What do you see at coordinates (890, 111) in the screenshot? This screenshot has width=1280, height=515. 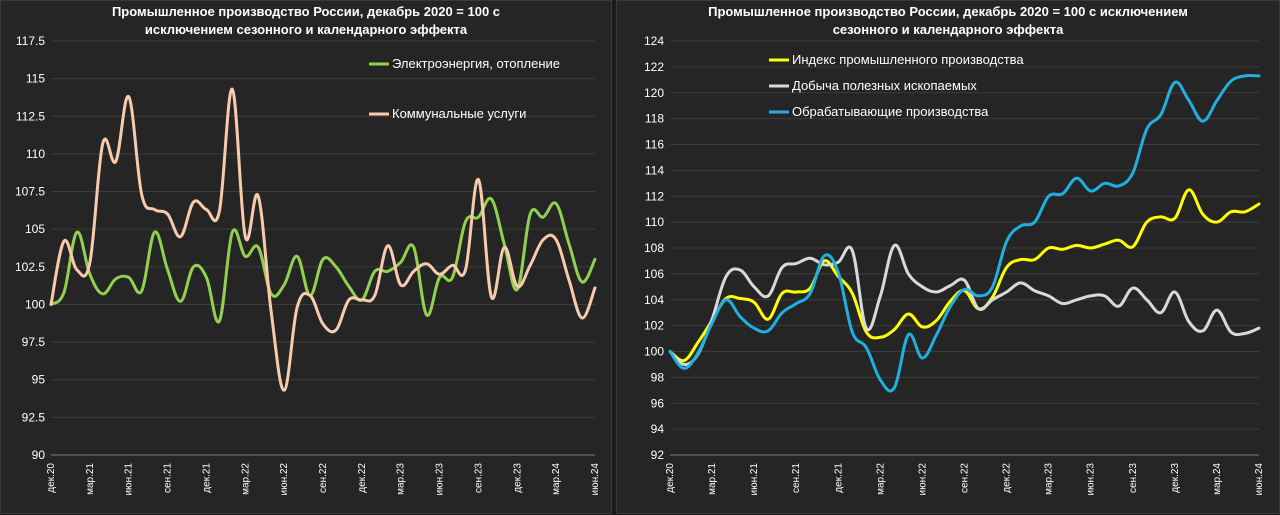 I see `legend-label: Обрабатывающие производства` at bounding box center [890, 111].